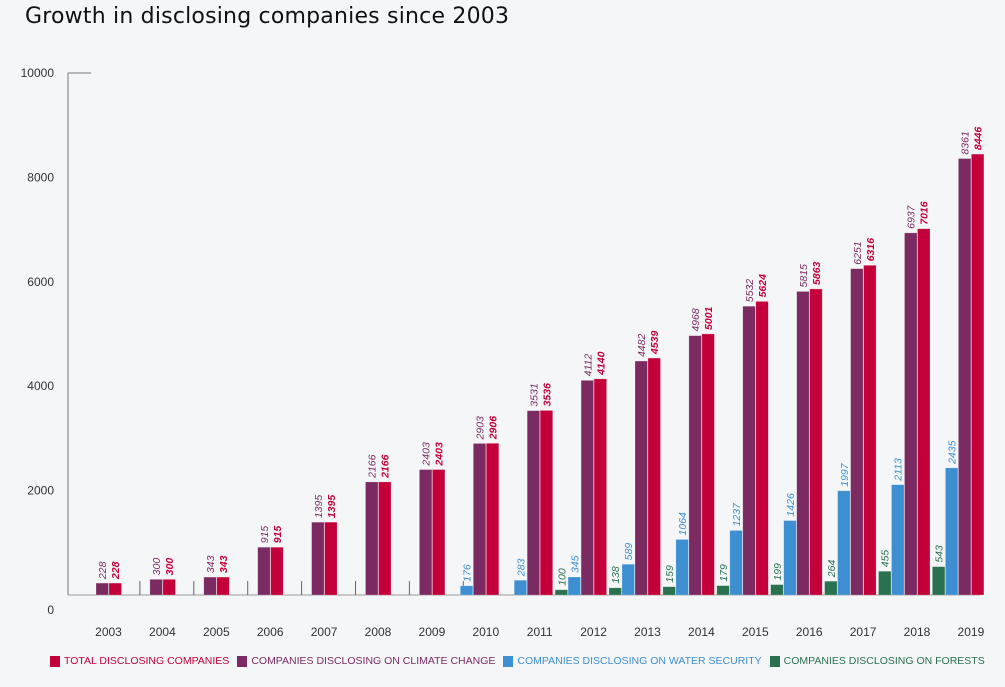 The image size is (1005, 687). I want to click on data-label-climate: 6937, so click(912, 216).